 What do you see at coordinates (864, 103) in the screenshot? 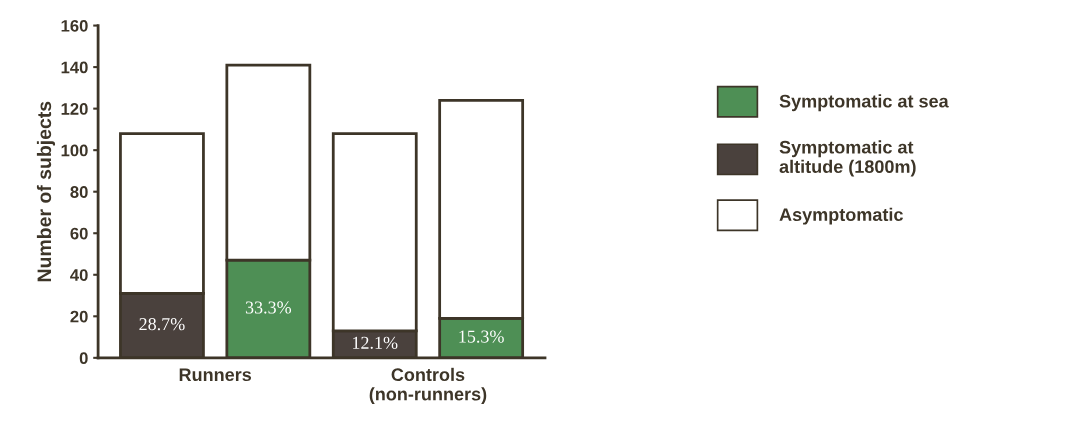
I see `legend-label: Symptomatic at sea` at bounding box center [864, 103].